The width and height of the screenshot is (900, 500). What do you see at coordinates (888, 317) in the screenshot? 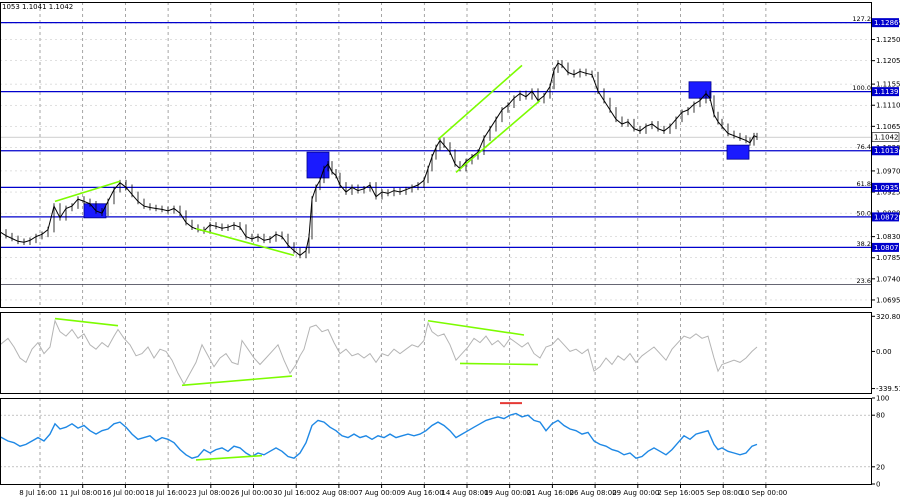
I see `cci-tick-label: 320.8062` at bounding box center [888, 317].